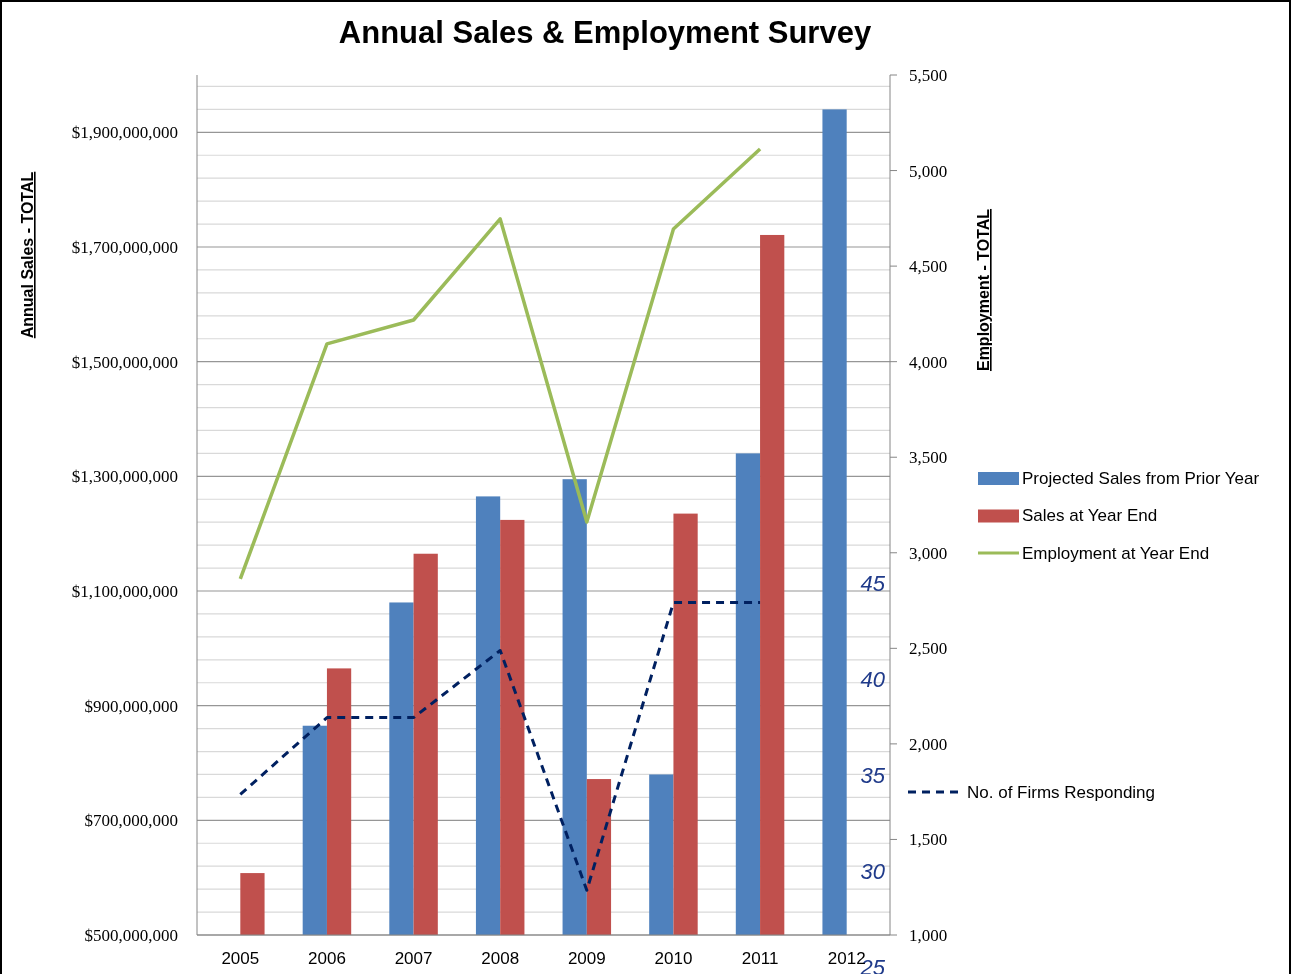 Image resolution: width=1291 pixels, height=974 pixels. Describe the element at coordinates (124, 591) in the screenshot. I see `y-tick-label: $1,100,000,000` at that location.